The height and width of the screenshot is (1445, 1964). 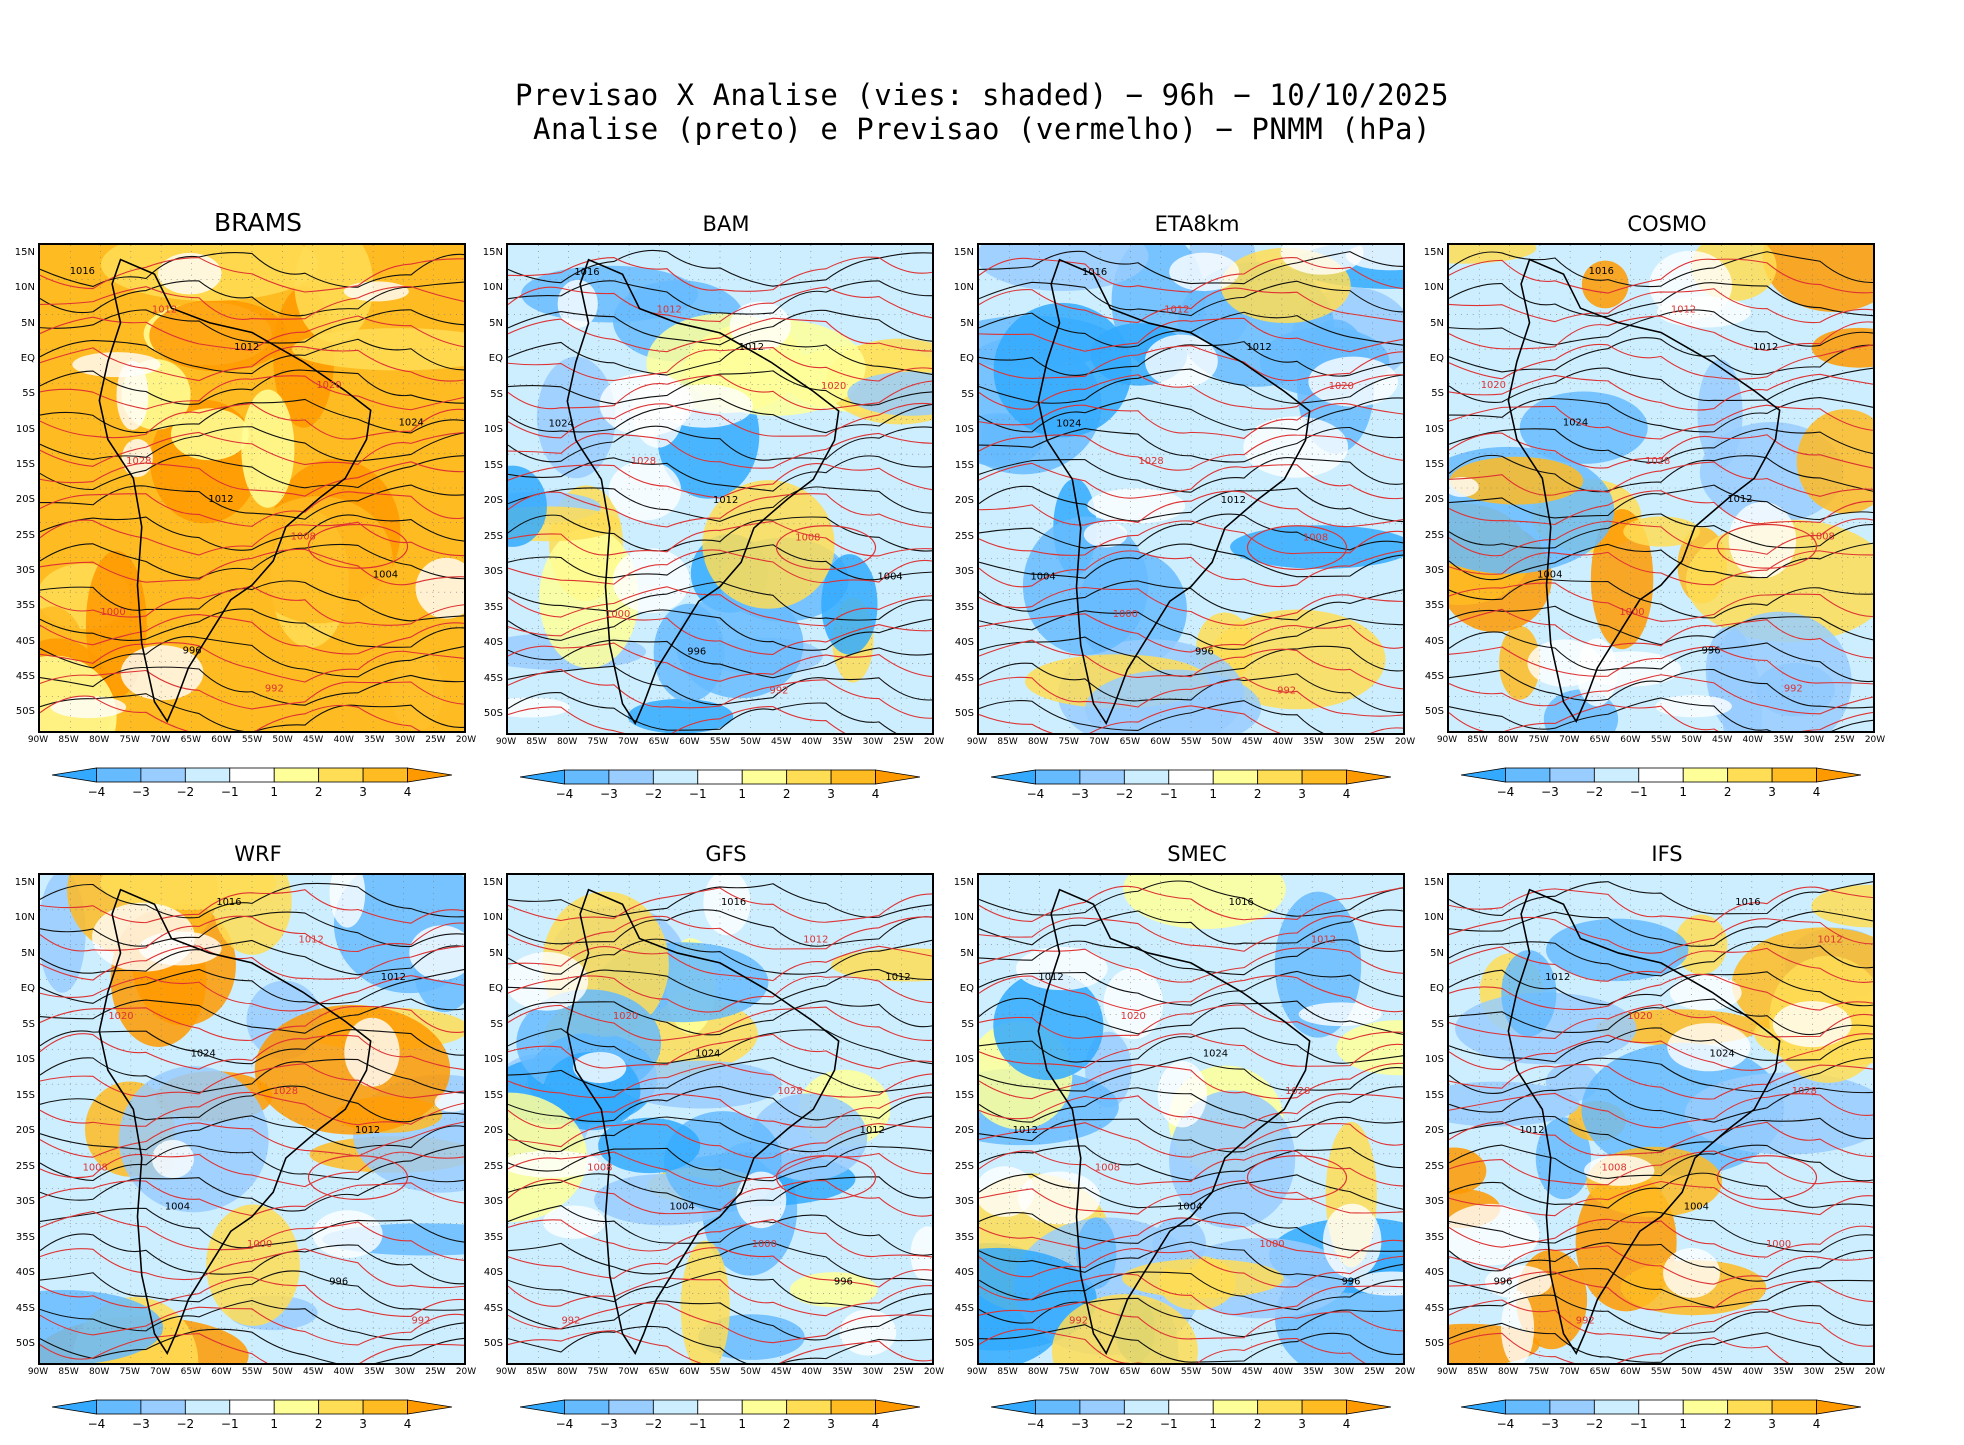 I want to click on lat-tick-label: 5N, so click(x=28, y=953).